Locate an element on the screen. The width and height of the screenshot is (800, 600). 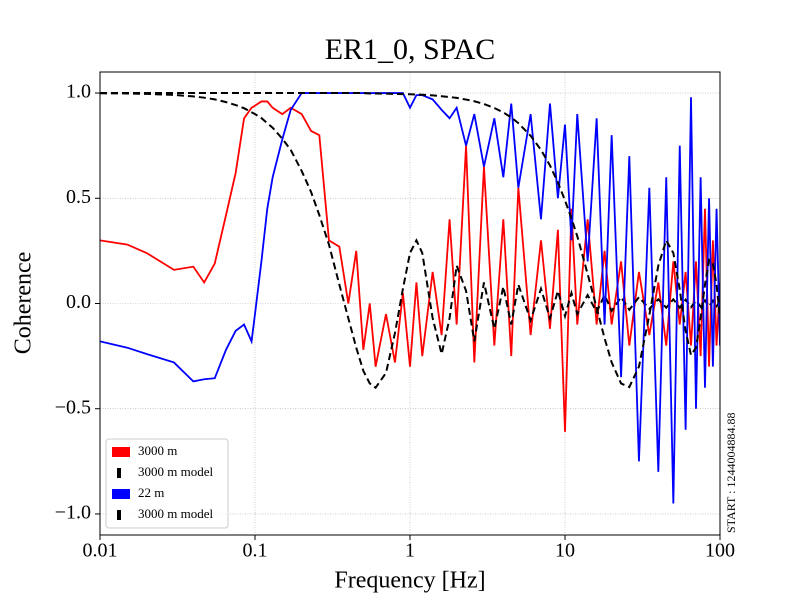
legend-label: 3000 m is located at coordinates (157, 450).